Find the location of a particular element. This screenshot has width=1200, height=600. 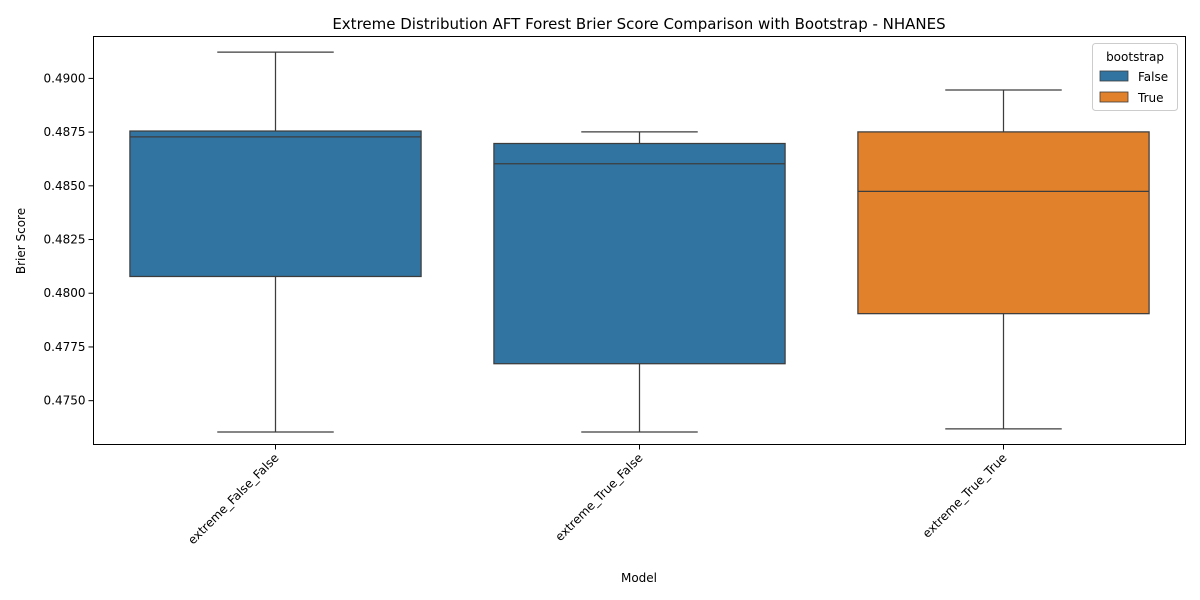

y-tick-label: 0.4750 is located at coordinates (65, 401).